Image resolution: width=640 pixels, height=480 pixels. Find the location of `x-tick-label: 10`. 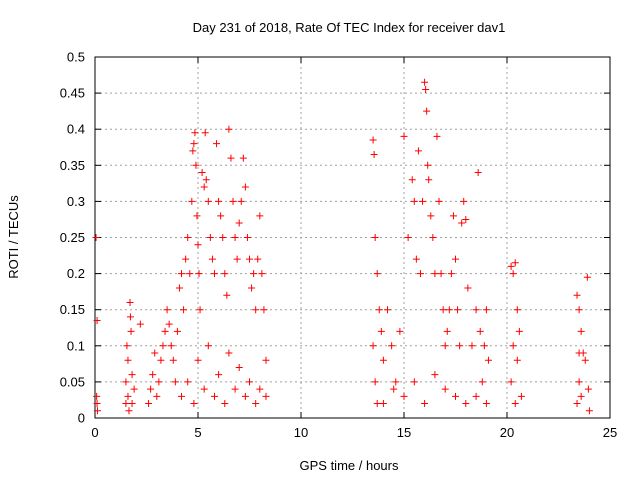

x-tick-label: 10 is located at coordinates (301, 432).